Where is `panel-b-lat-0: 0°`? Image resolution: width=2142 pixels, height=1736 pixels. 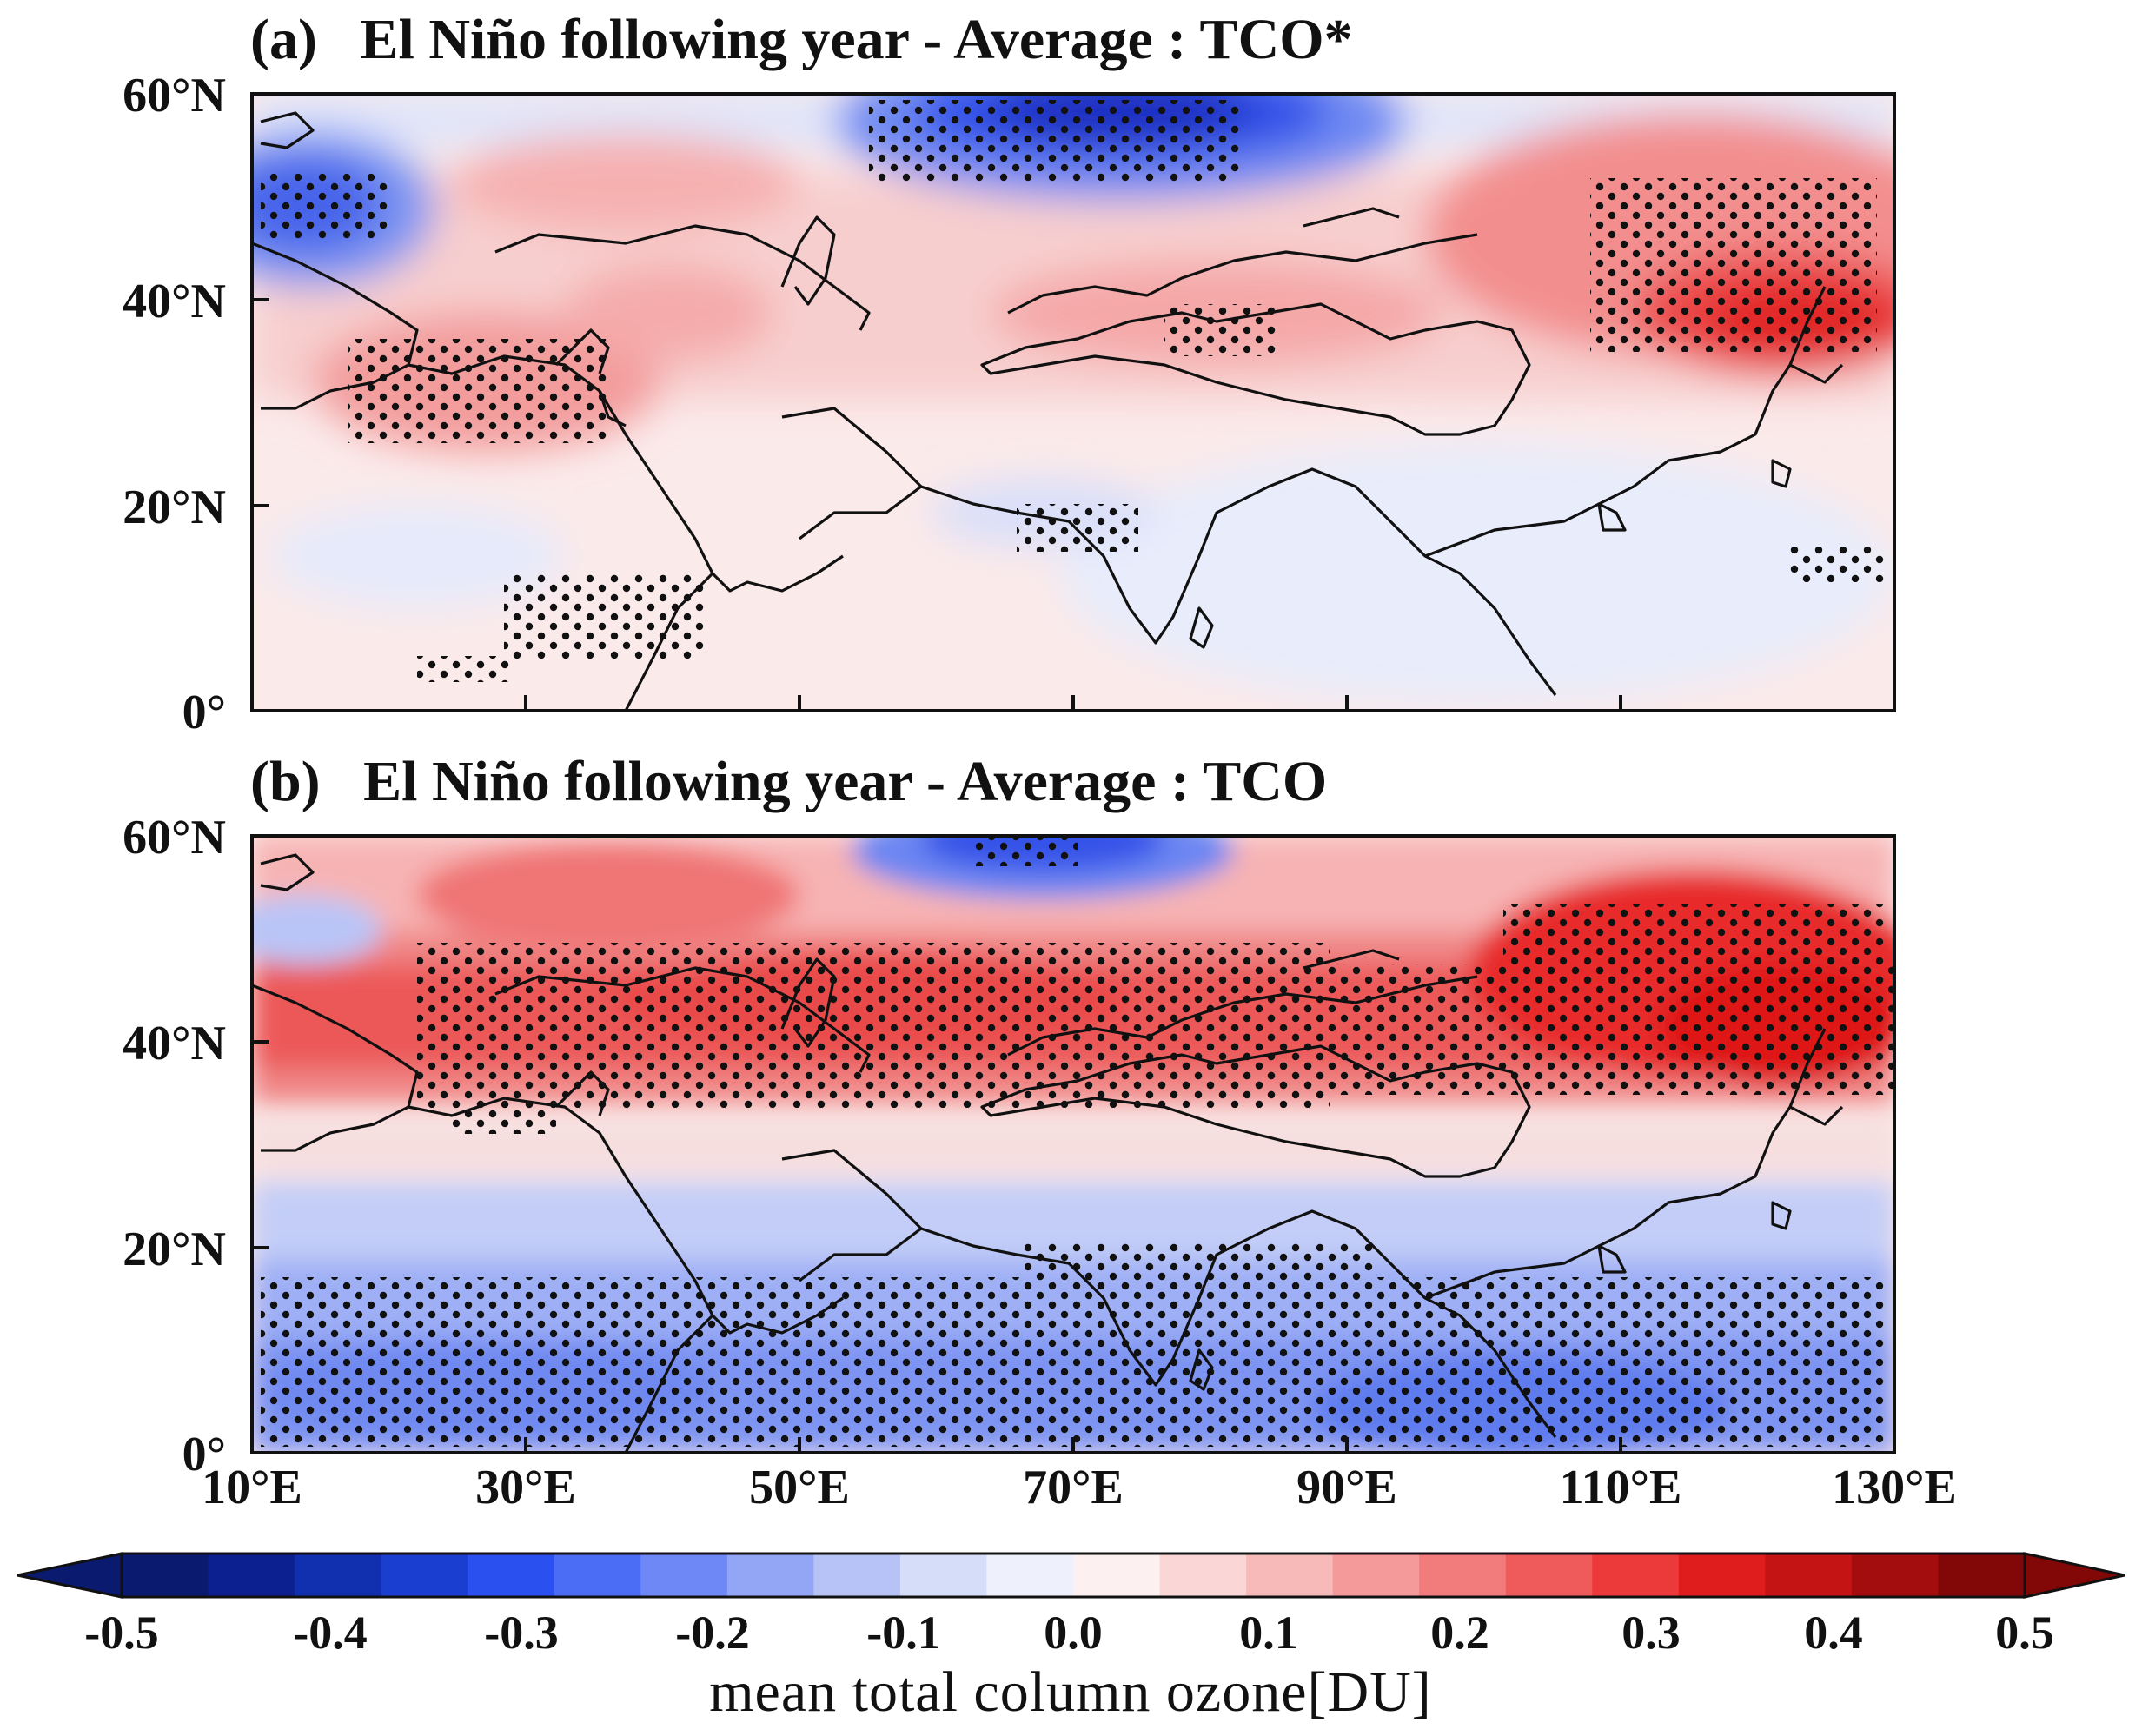
panel-b-lat-0: 0° is located at coordinates (204, 1454).